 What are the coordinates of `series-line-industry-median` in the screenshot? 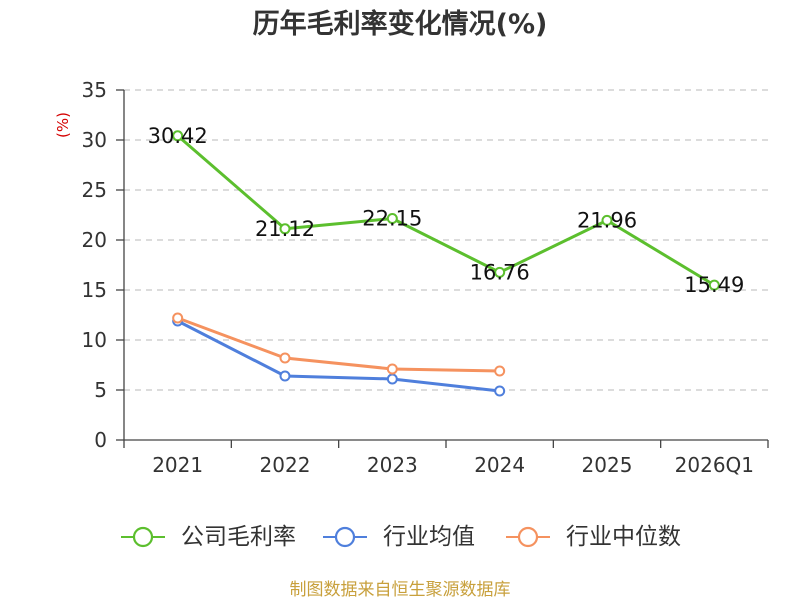 It's located at (339, 344).